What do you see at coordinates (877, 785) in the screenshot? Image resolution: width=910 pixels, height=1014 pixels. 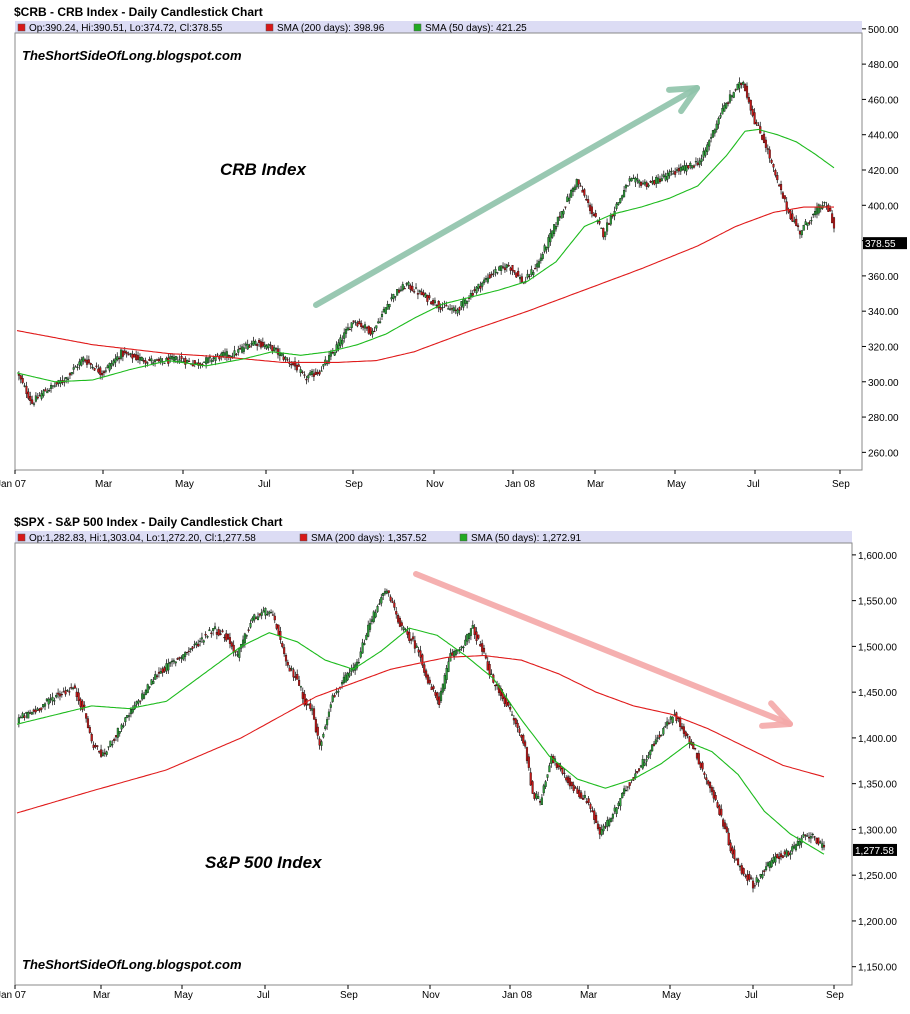 I see `y-tick-label: 1,350.00` at bounding box center [877, 785].